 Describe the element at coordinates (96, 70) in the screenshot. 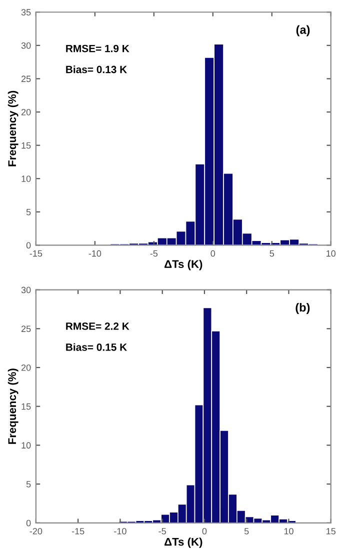

I see `annotation: Bias= 0.13 K` at that location.